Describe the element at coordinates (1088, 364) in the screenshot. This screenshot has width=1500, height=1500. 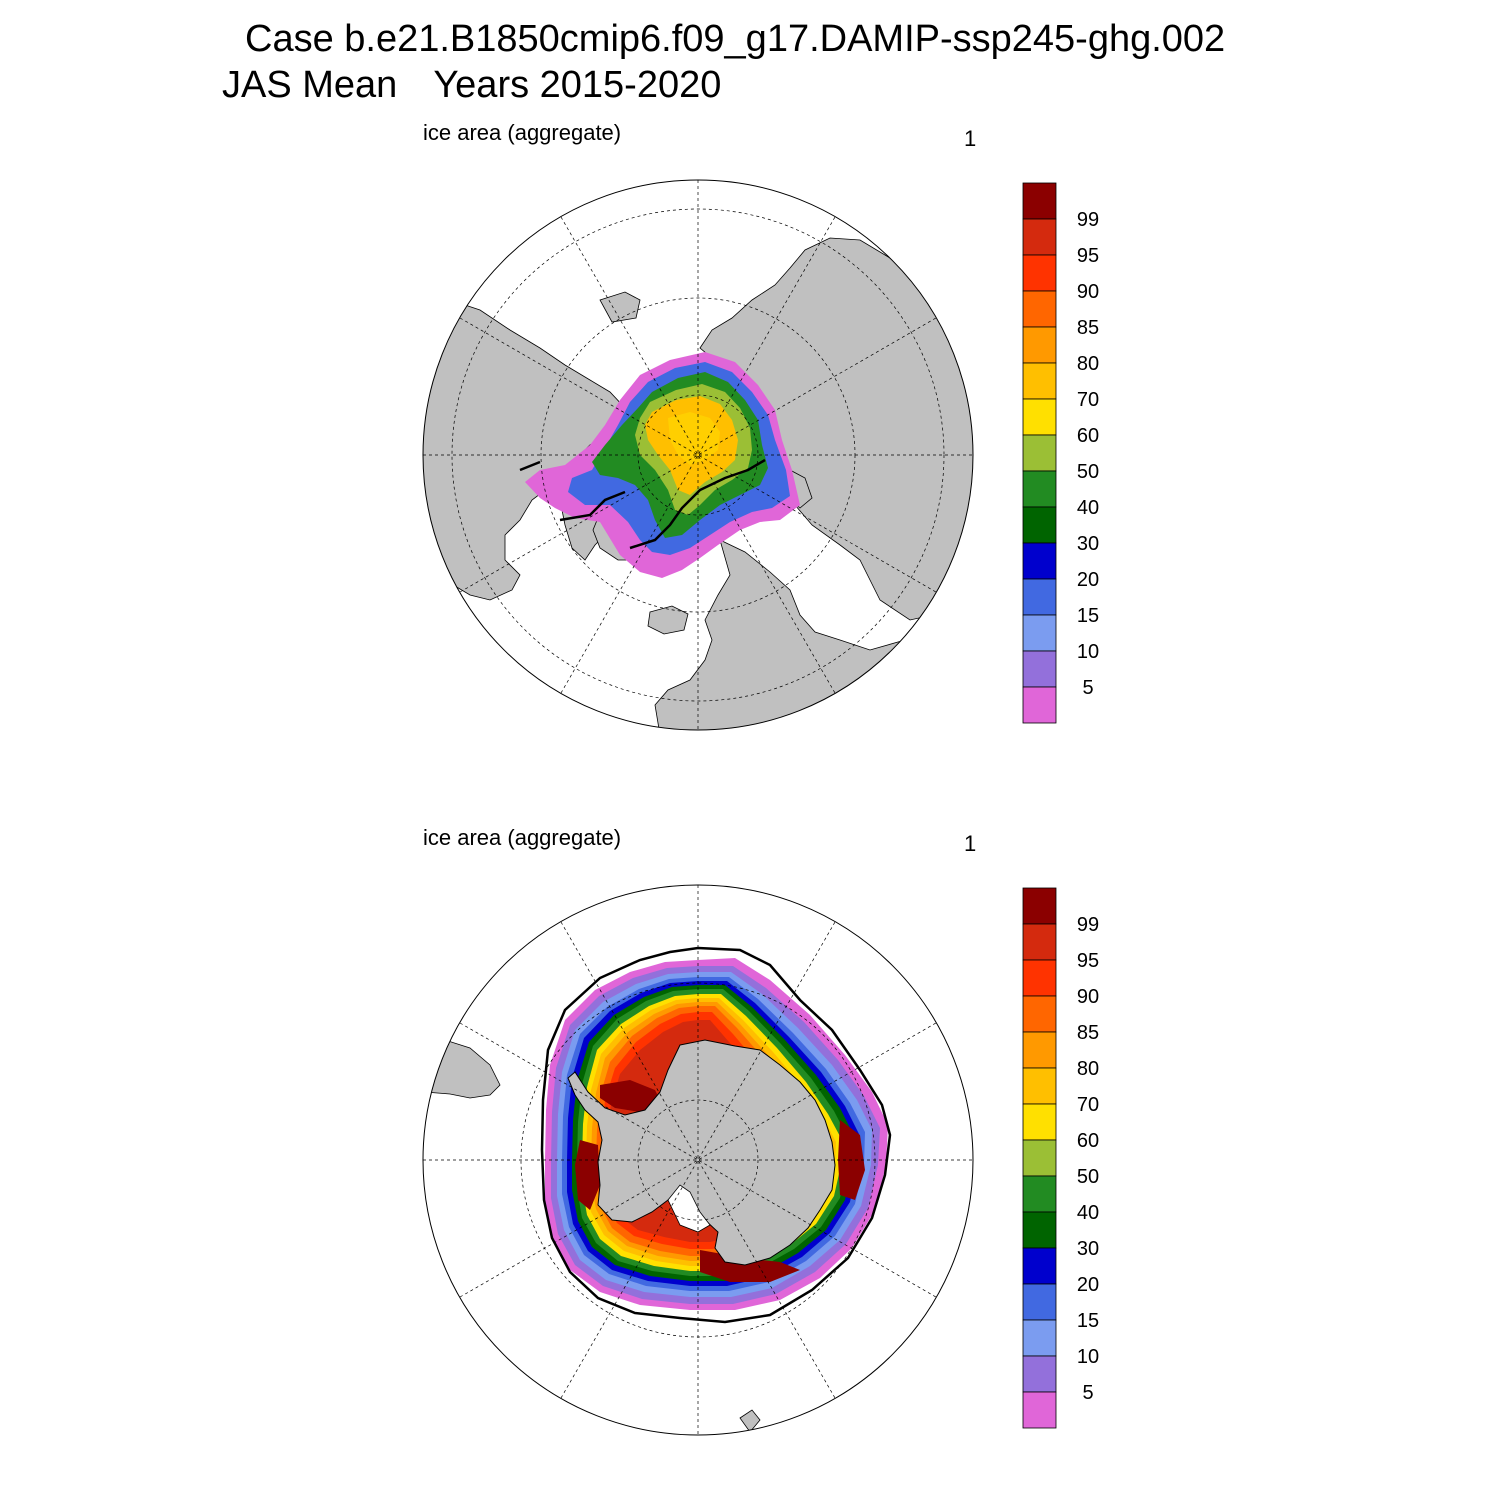
I see `colorbar-north-tick-80: 80` at that location.